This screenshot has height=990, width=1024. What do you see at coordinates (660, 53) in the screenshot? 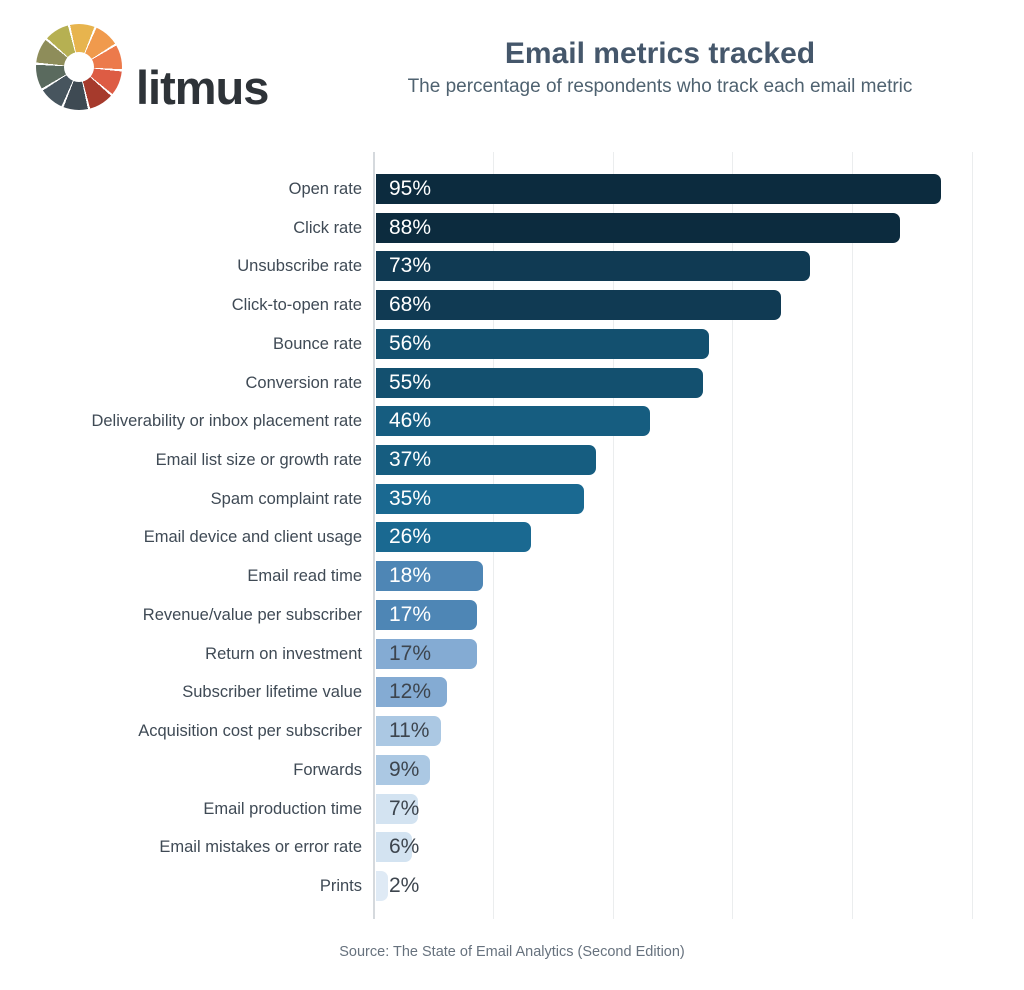
I see `page-title: Email metrics tracked` at bounding box center [660, 53].